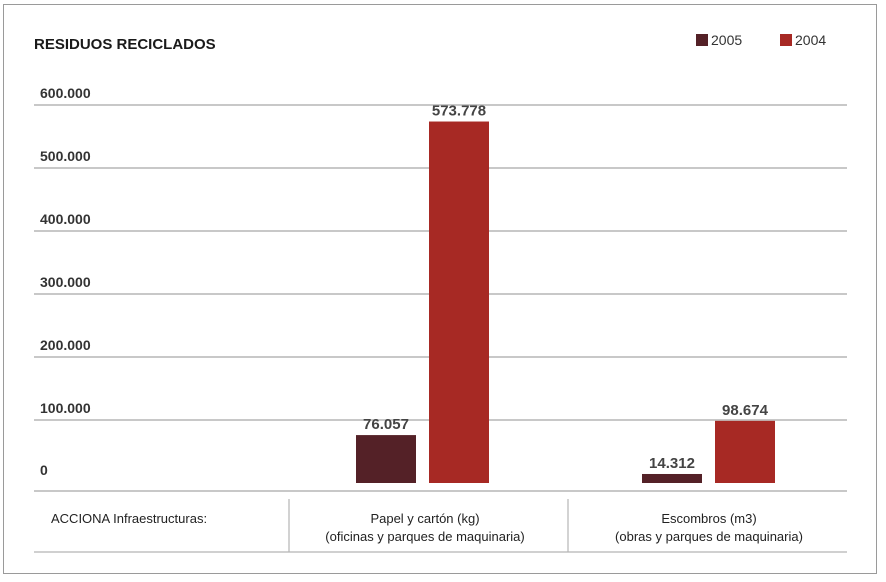 This screenshot has height=582, width=886. What do you see at coordinates (709, 536) in the screenshot?
I see `category-sublabel: (obras y parques de maquinaria)` at bounding box center [709, 536].